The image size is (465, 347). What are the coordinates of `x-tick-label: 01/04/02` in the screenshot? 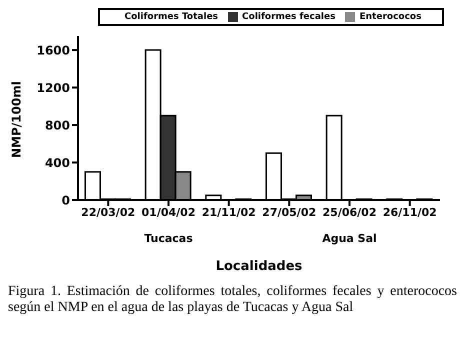 It's located at (169, 212).